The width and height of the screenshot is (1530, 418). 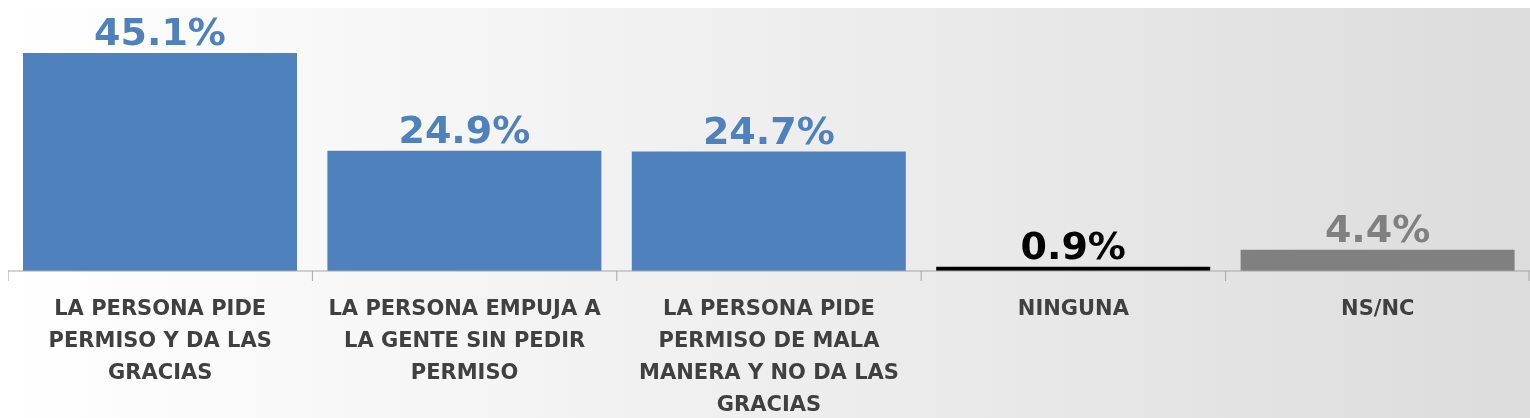 I want to click on x-tick-label: NINGUNA, so click(x=1073, y=308).